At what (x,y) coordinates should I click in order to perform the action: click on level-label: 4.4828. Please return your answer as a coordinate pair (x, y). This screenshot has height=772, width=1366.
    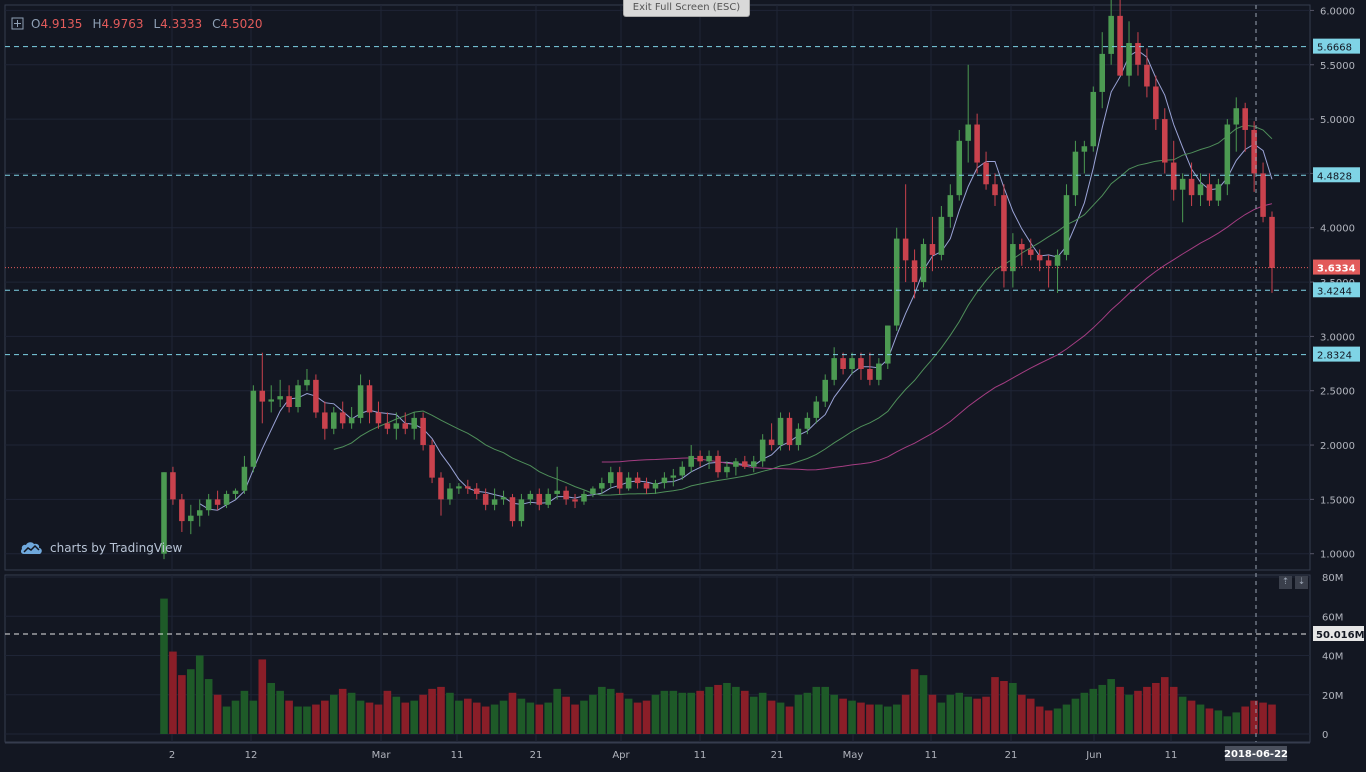
    Looking at the image, I should click on (1334, 176).